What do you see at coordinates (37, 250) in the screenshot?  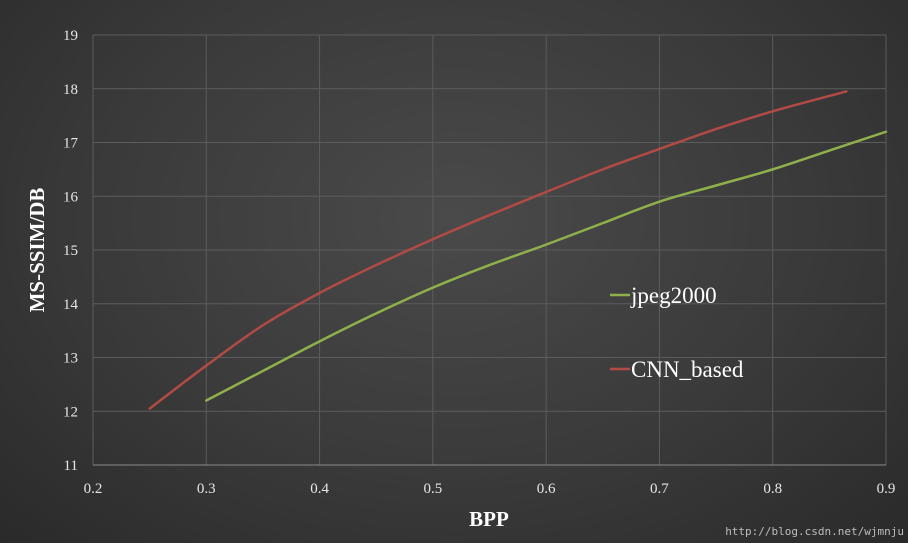 I see `y-axis-title: MS-SSIM/DB` at bounding box center [37, 250].